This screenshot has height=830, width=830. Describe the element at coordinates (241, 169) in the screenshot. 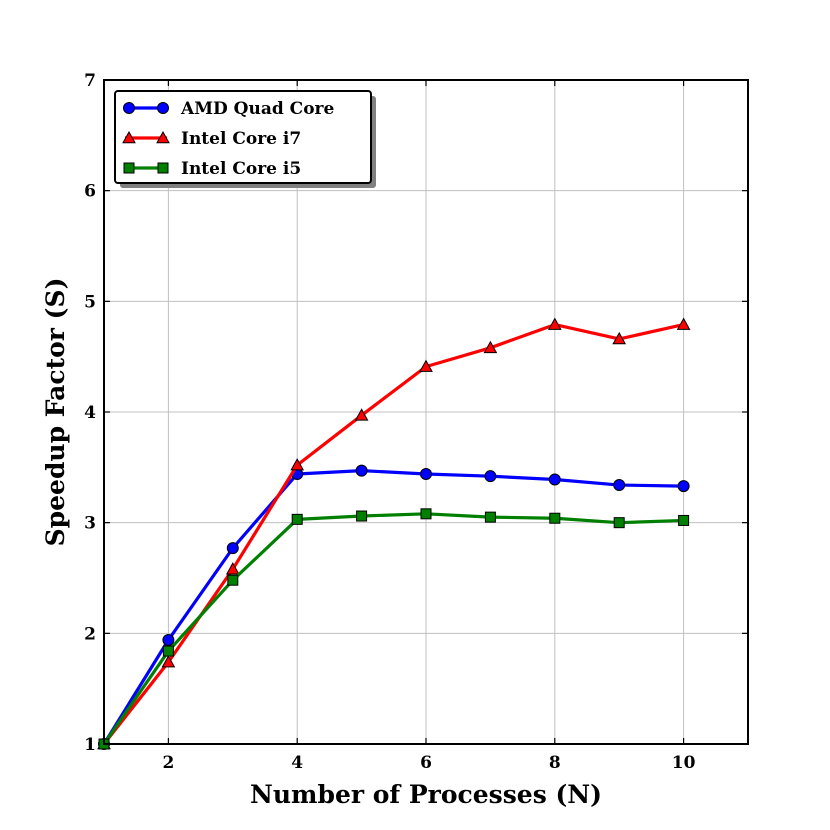

I see `legend-label: Intel Core i5` at that location.